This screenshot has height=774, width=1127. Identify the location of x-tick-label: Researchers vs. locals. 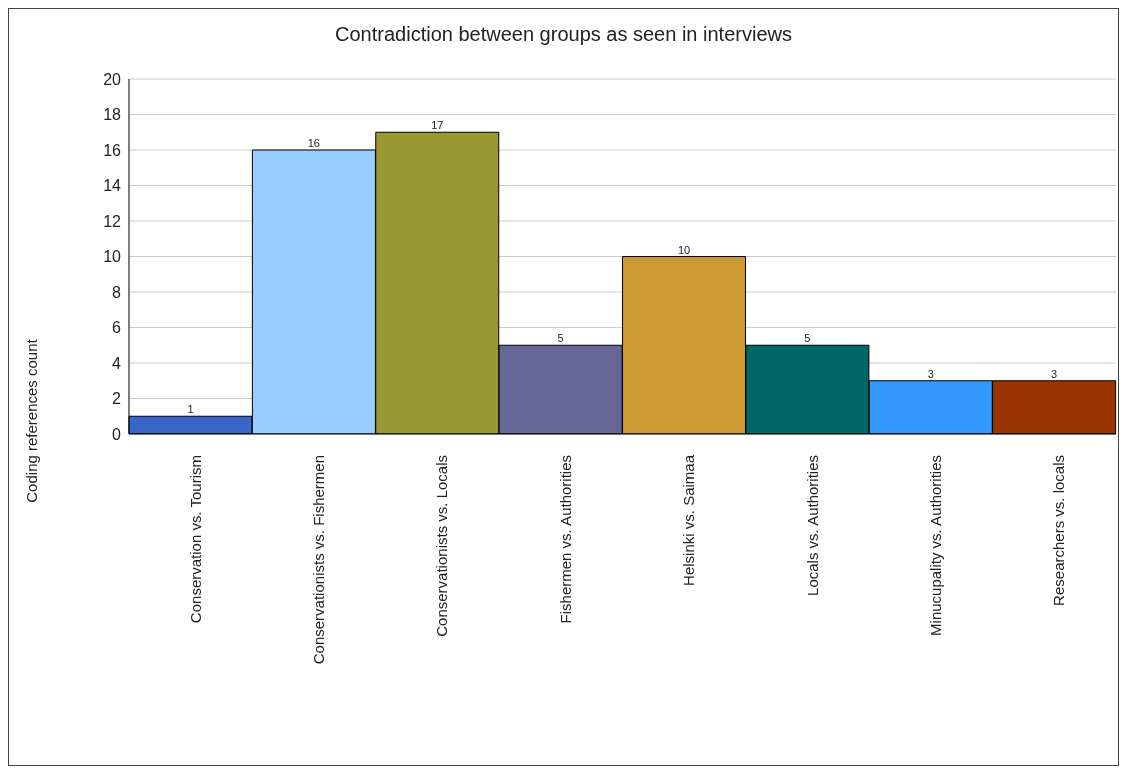
(1059, 530).